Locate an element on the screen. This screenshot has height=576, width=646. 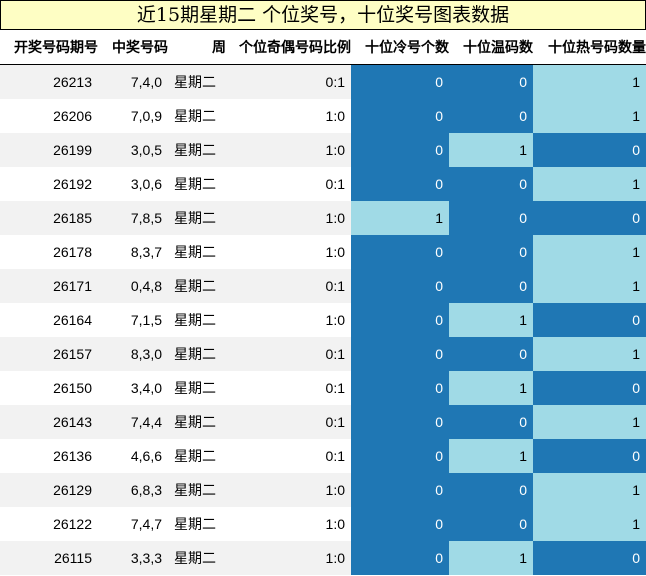
table-row: 26150 3,4,0 星期二 0:1 0 1 0 is located at coordinates (323, 388).